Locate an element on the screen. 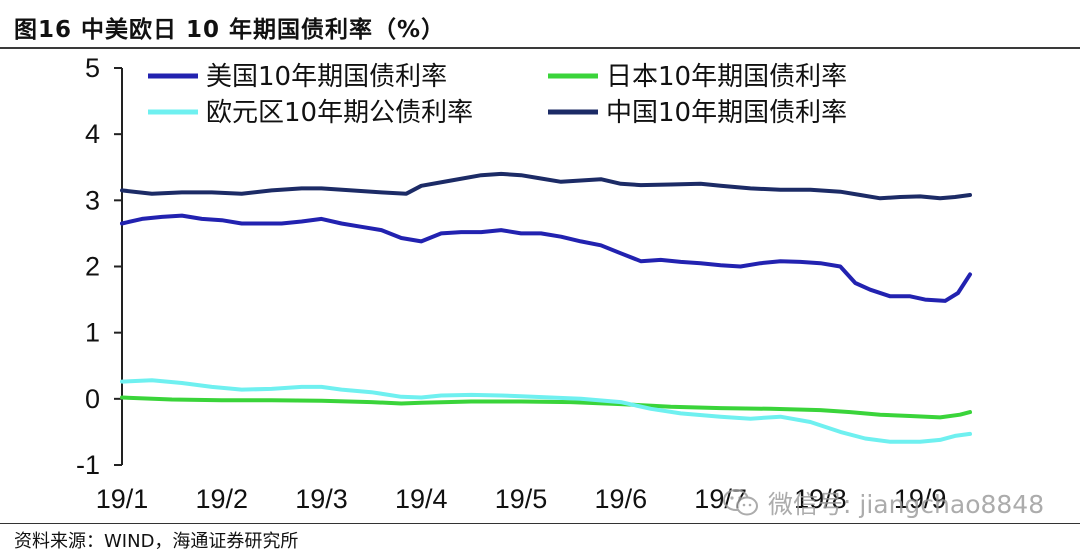 The width and height of the screenshot is (1080, 554). source-divider is located at coordinates (540, 523).